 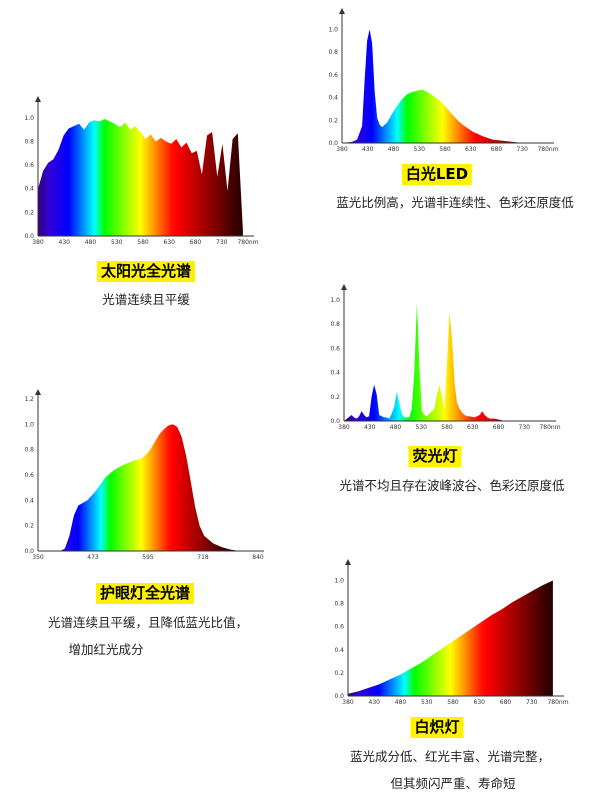 I want to click on y-tick-label: 1.2, so click(x=29, y=399).